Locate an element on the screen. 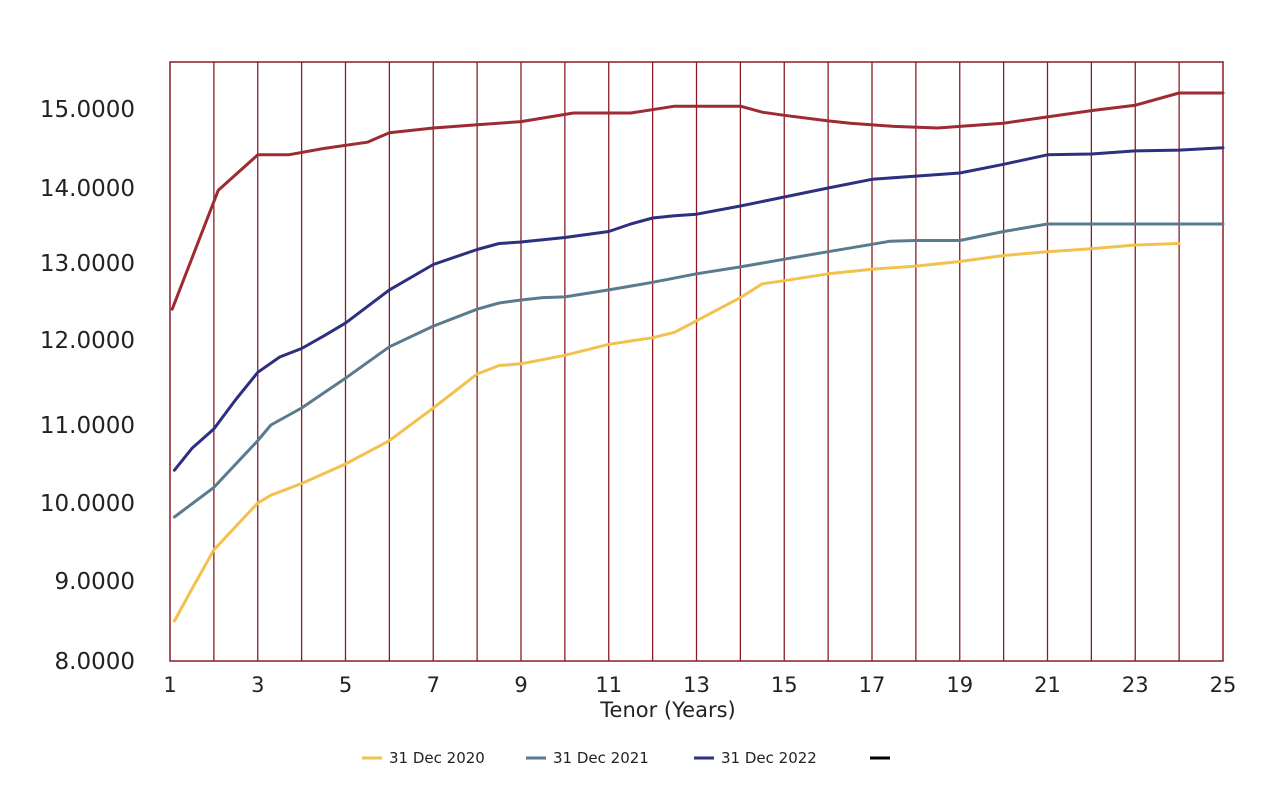 The width and height of the screenshot is (1274, 788). legend-item: 31 Dec 2022 is located at coordinates (755, 758).